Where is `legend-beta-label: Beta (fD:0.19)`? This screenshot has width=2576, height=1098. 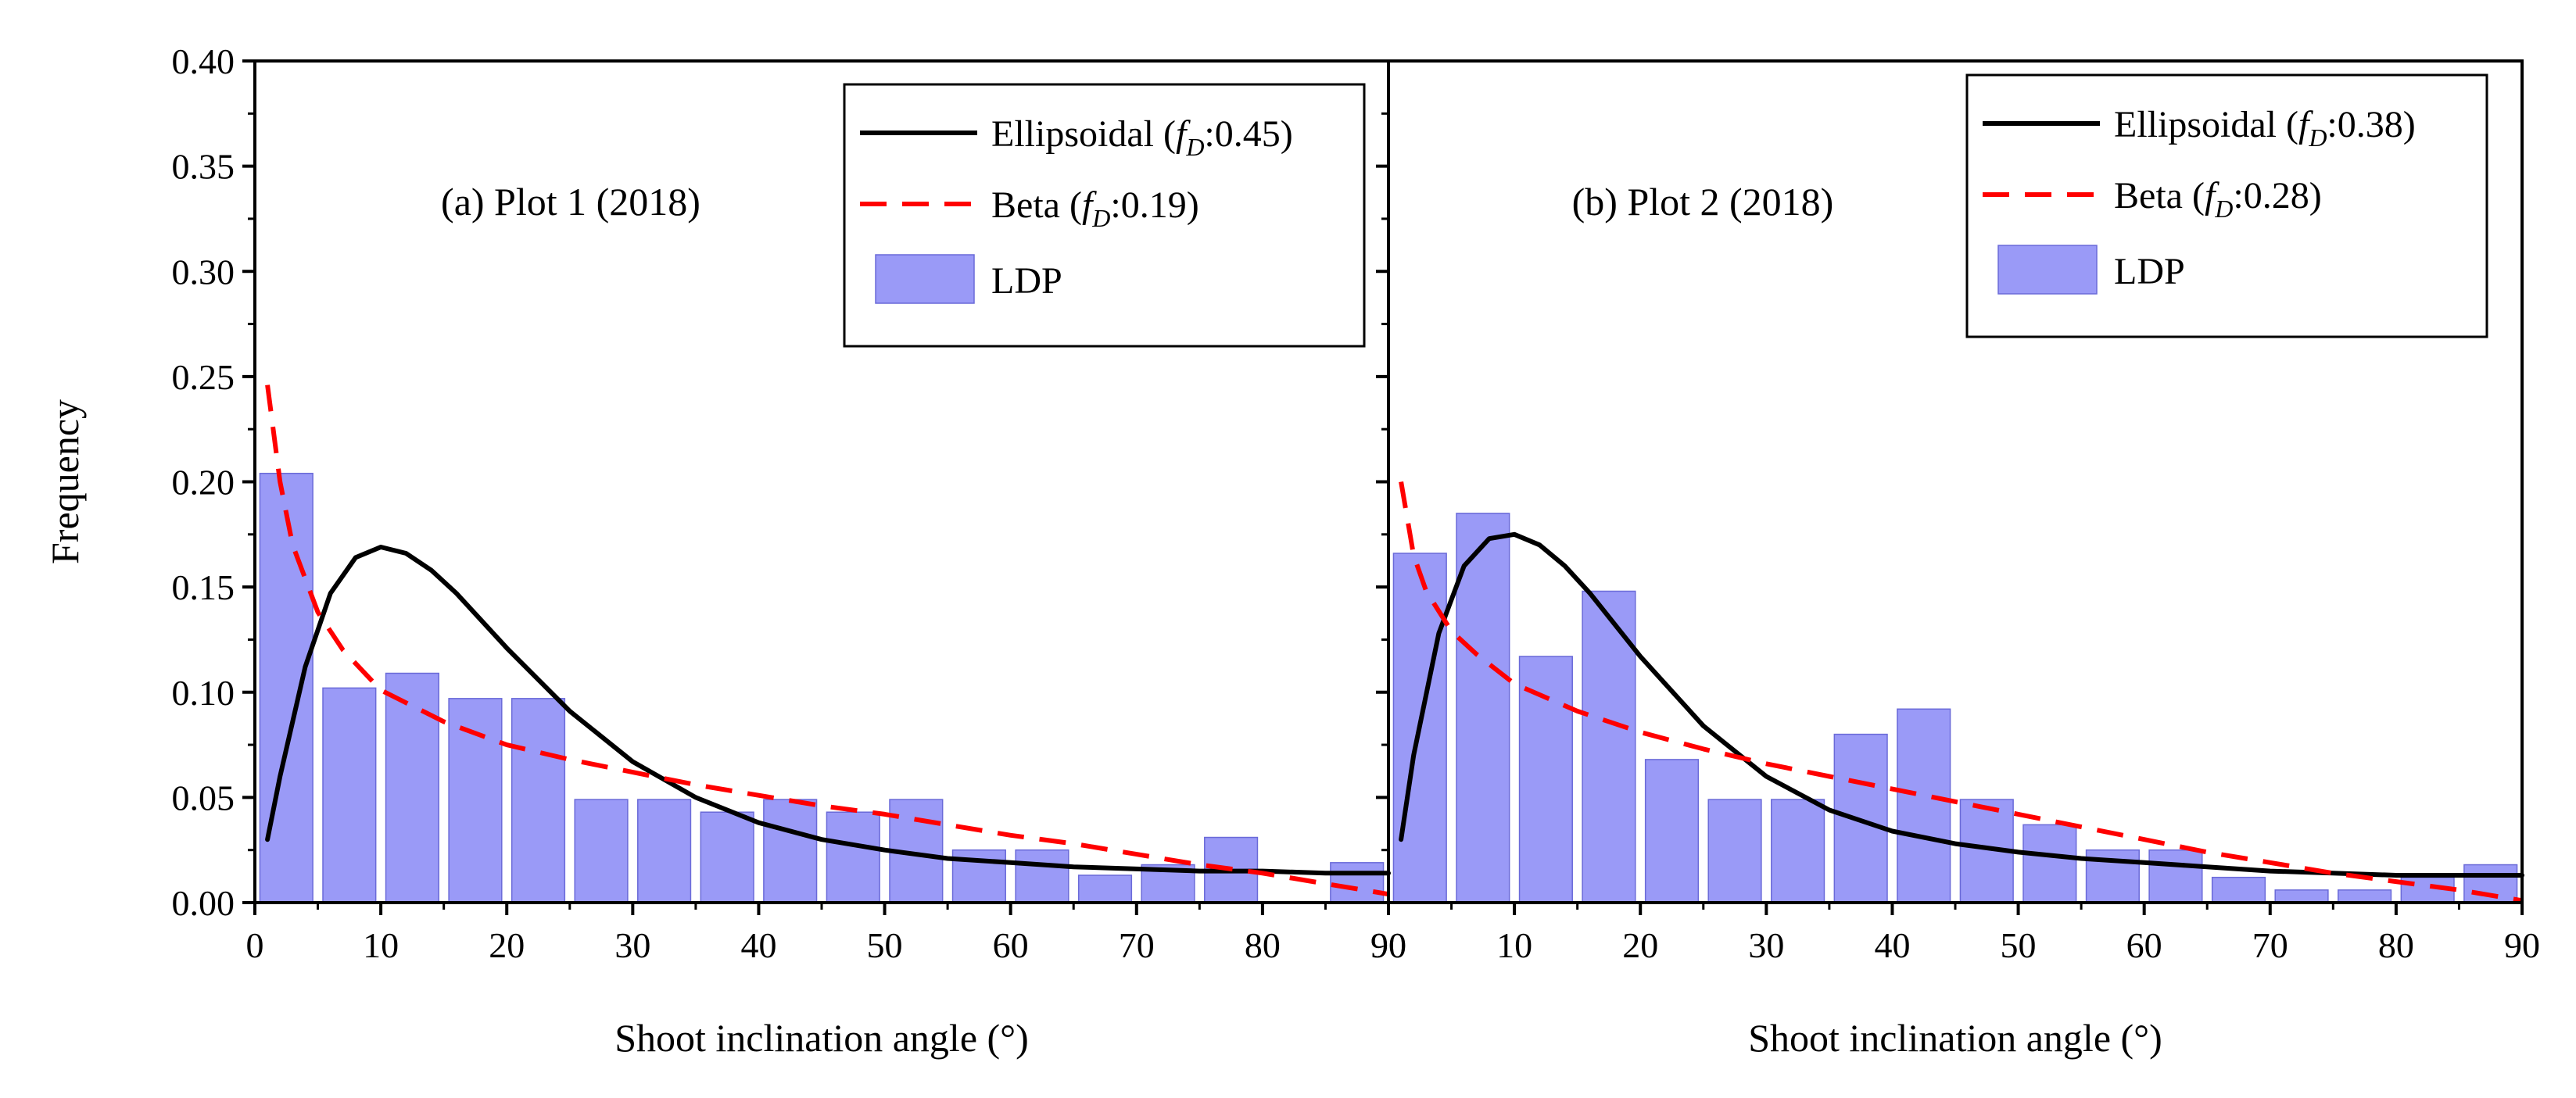
legend-beta-label: Beta (fD:0.19) is located at coordinates (1095, 208).